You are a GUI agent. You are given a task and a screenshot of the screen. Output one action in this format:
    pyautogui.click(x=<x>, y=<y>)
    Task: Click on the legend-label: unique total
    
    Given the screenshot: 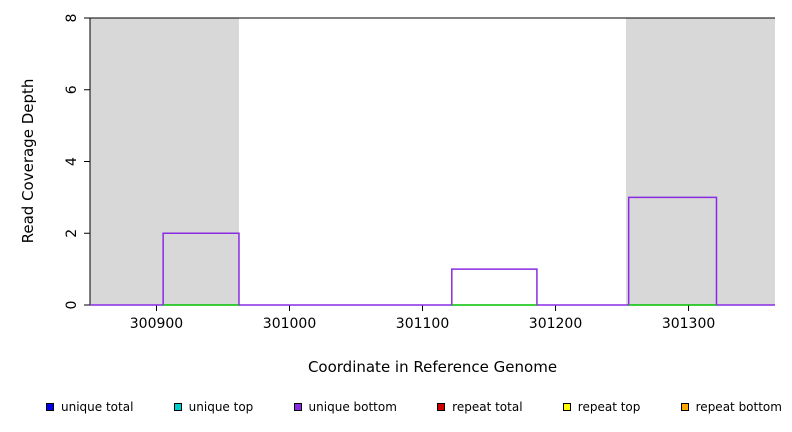 What is the action you would take?
    pyautogui.click(x=97, y=407)
    